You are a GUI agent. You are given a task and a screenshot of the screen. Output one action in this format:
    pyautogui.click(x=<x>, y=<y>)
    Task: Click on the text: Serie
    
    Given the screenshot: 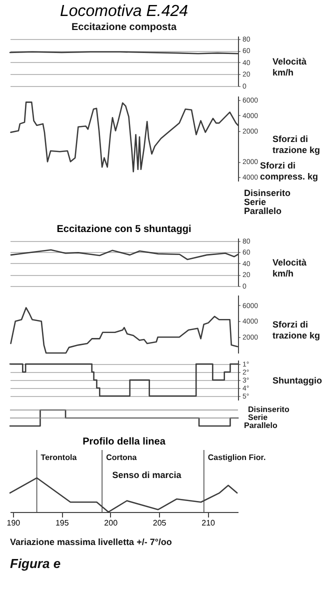 What is the action you would take?
    pyautogui.click(x=255, y=202)
    